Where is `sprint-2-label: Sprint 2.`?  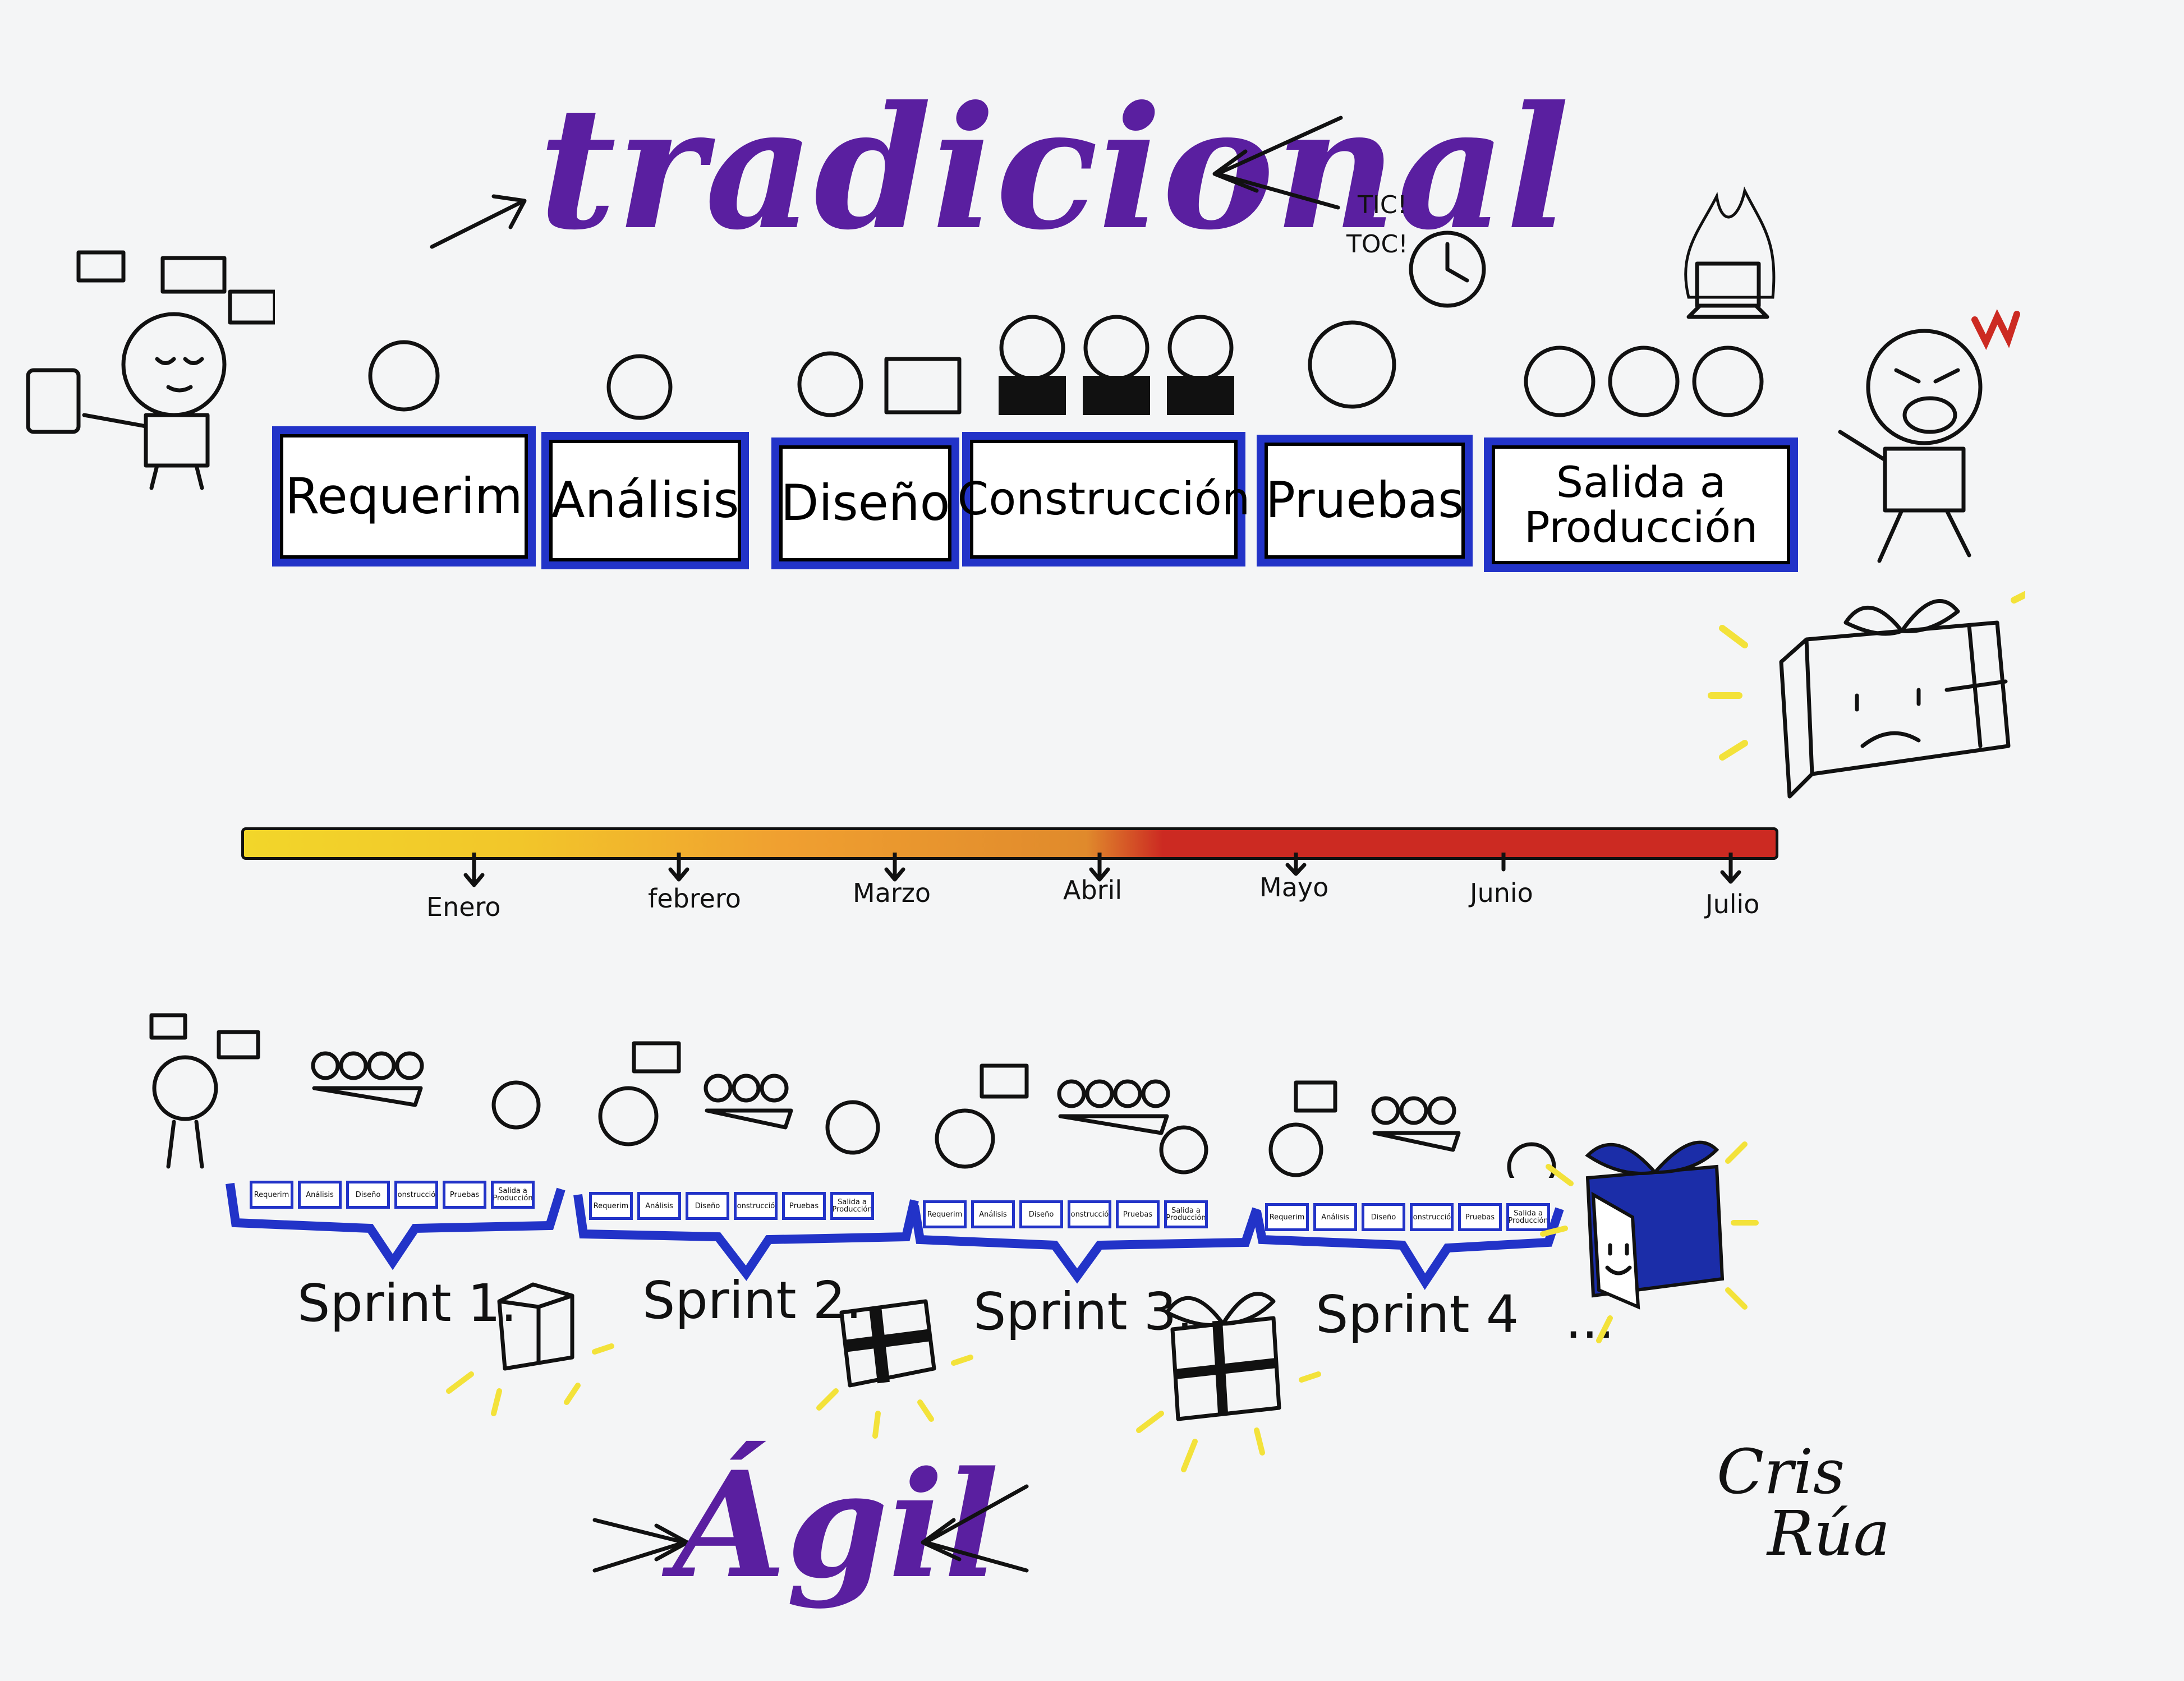
sprint-2-label: Sprint 2. is located at coordinates (752, 1300).